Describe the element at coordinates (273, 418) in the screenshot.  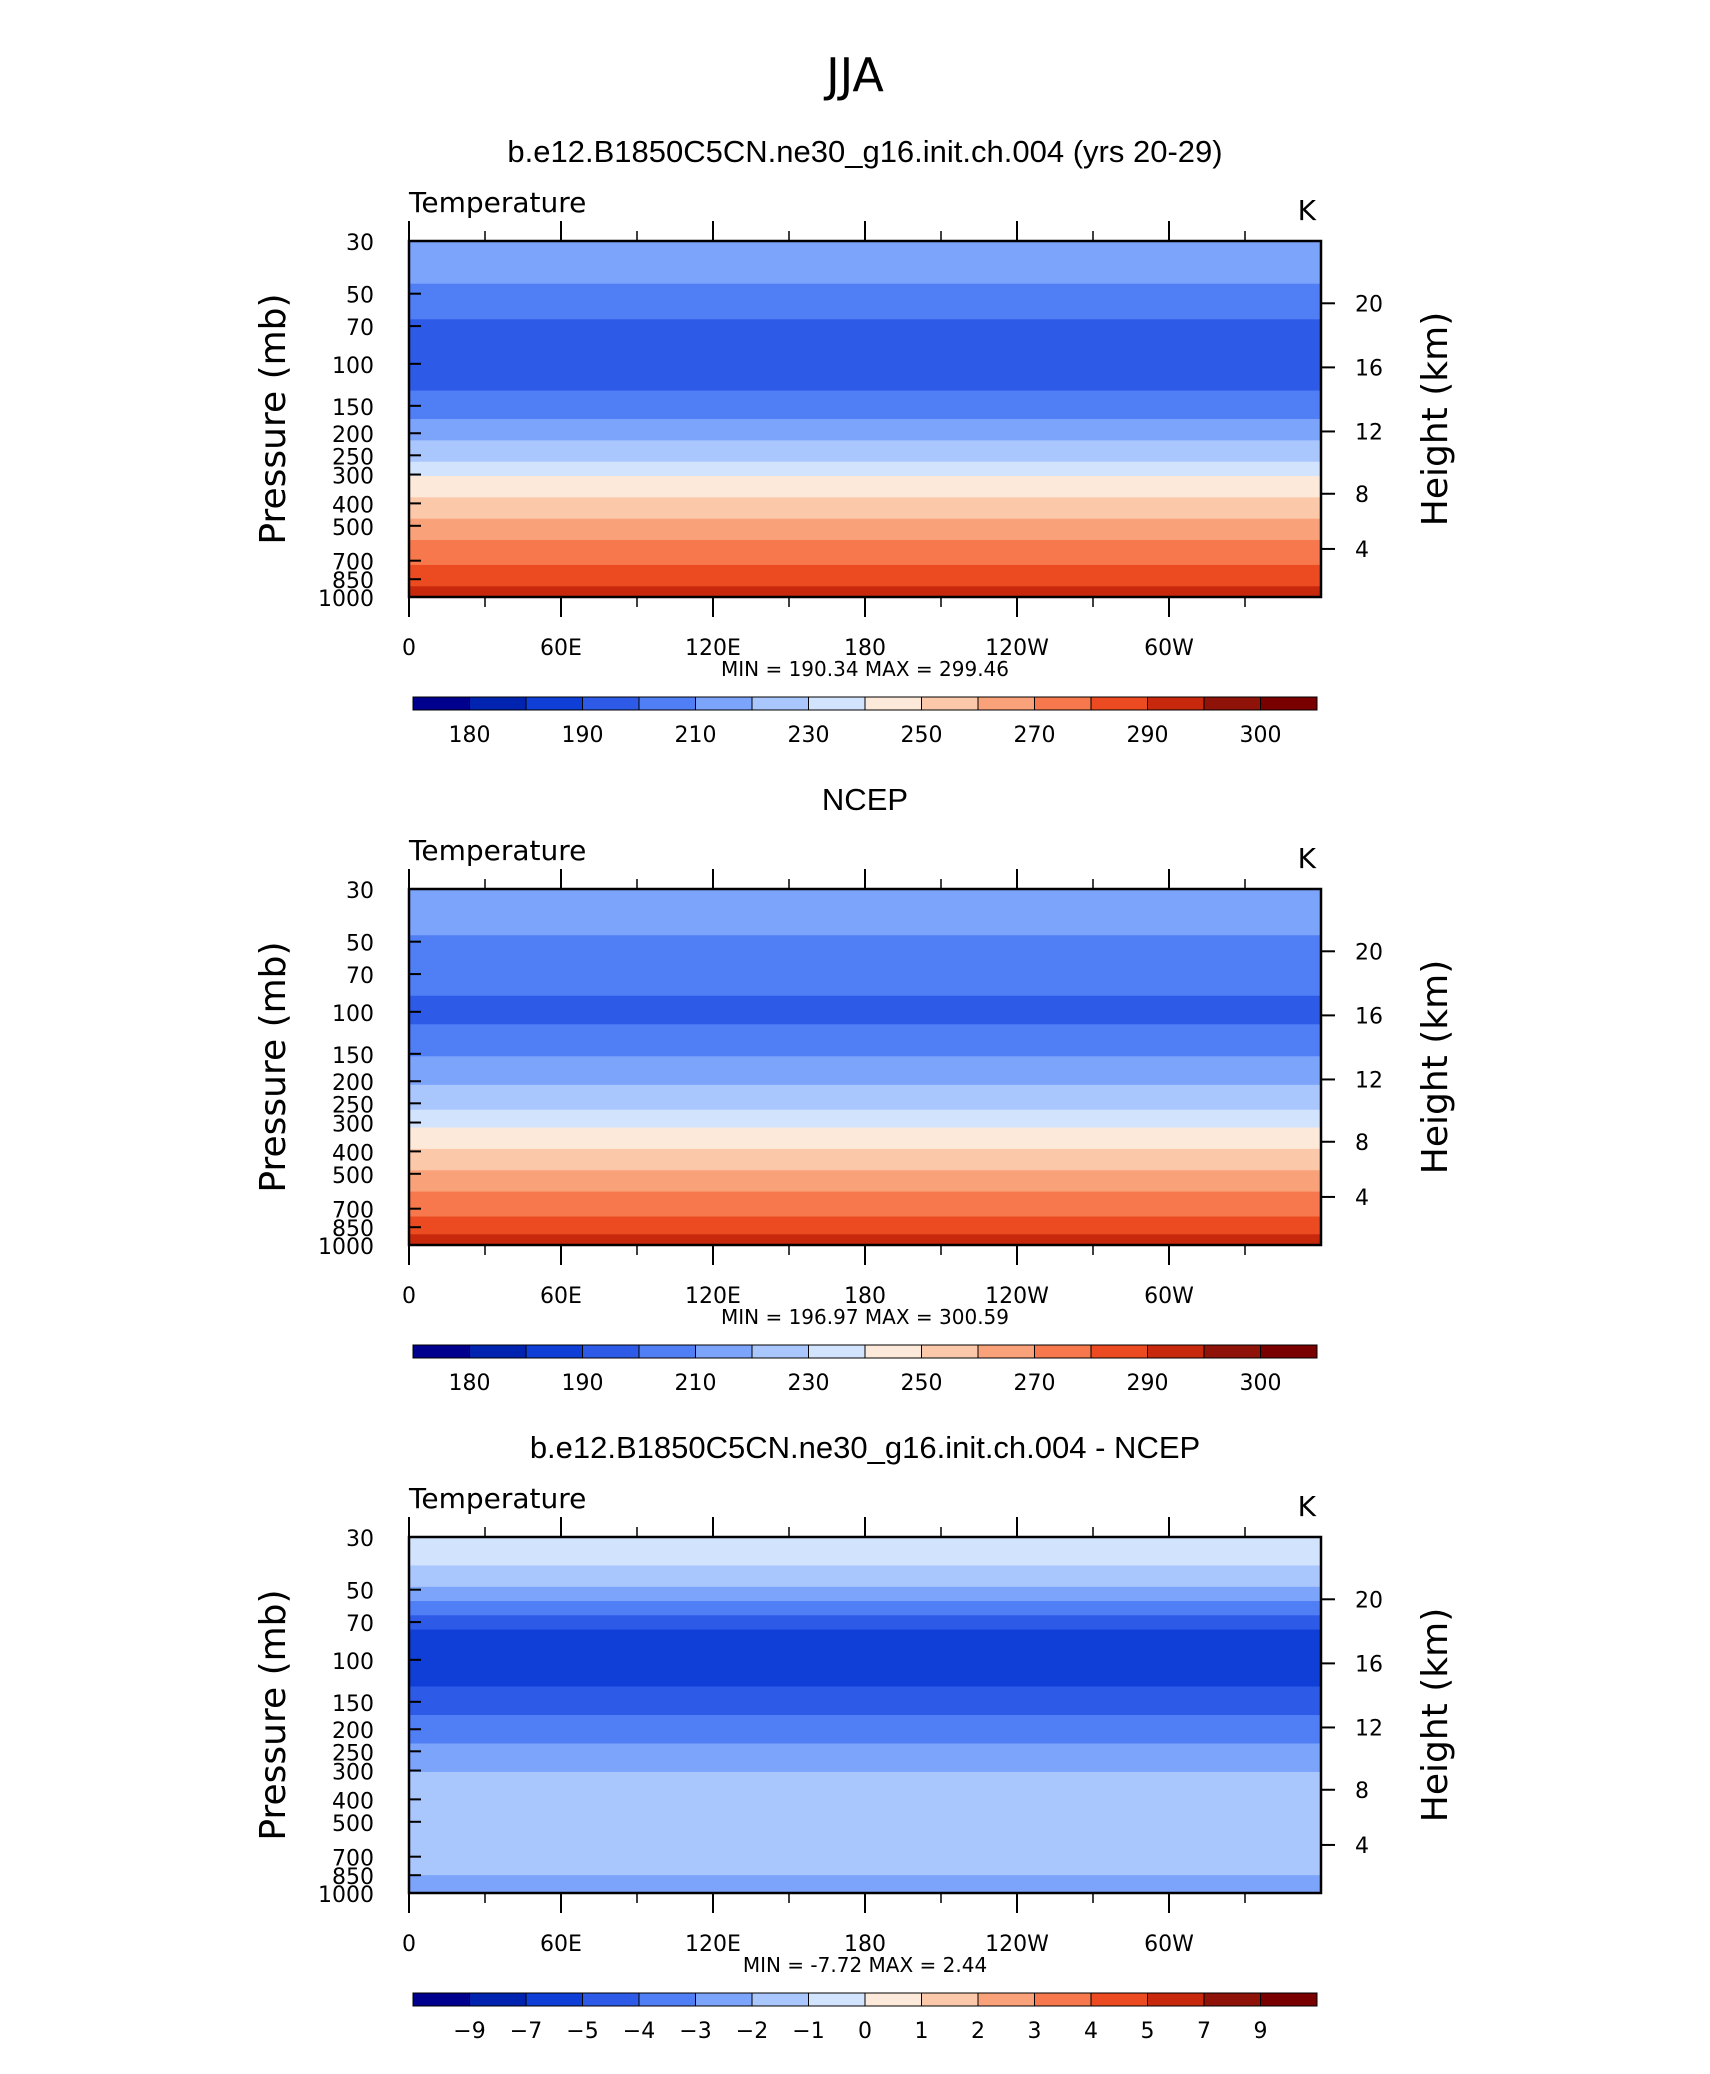
I see `y-axis-title: Pressure (mb)` at that location.